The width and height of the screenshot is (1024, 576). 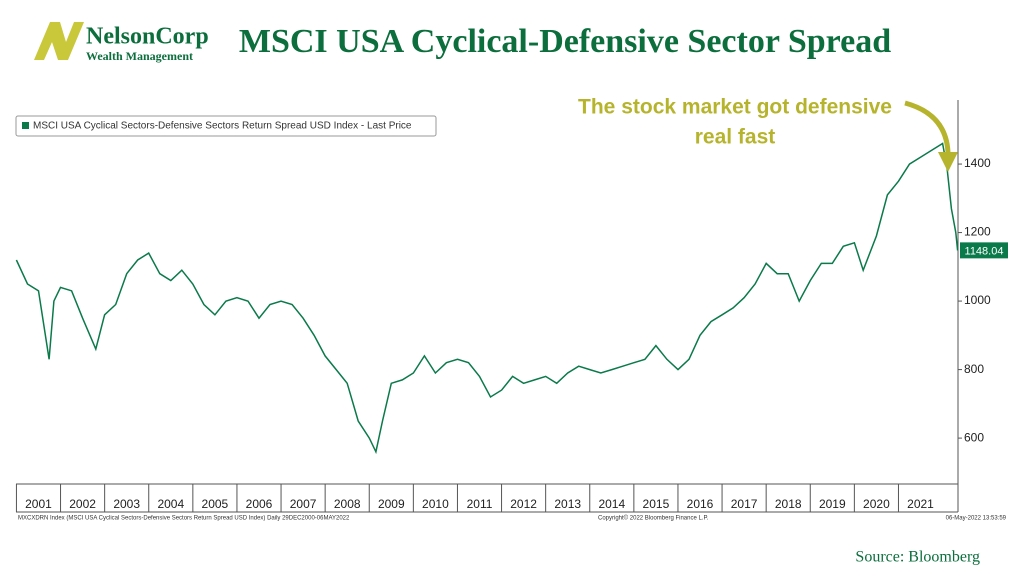 I want to click on last-price-box, so click(x=984, y=250).